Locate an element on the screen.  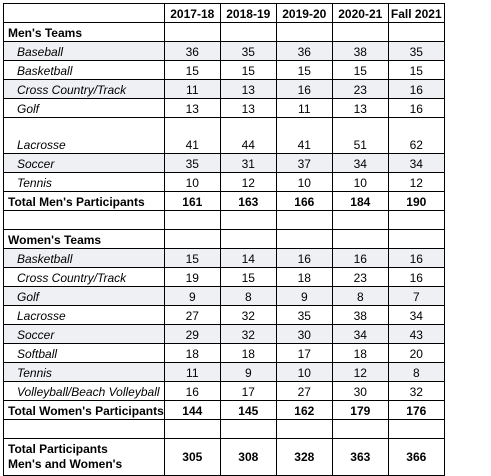
team-name: Baseball is located at coordinates (84, 51).